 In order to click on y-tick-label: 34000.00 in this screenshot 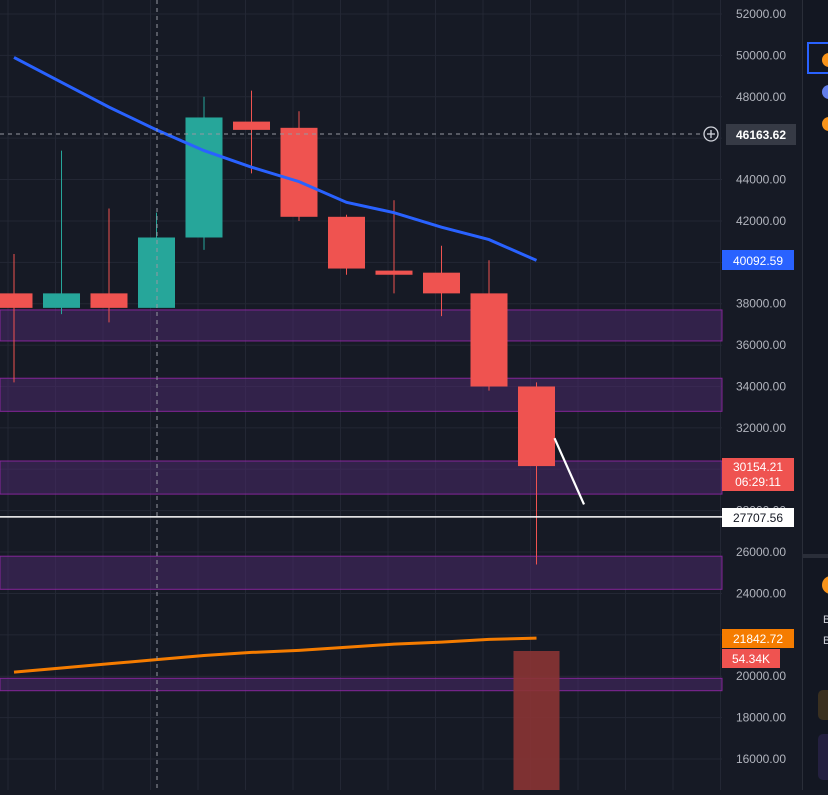, I will do `click(761, 387)`.